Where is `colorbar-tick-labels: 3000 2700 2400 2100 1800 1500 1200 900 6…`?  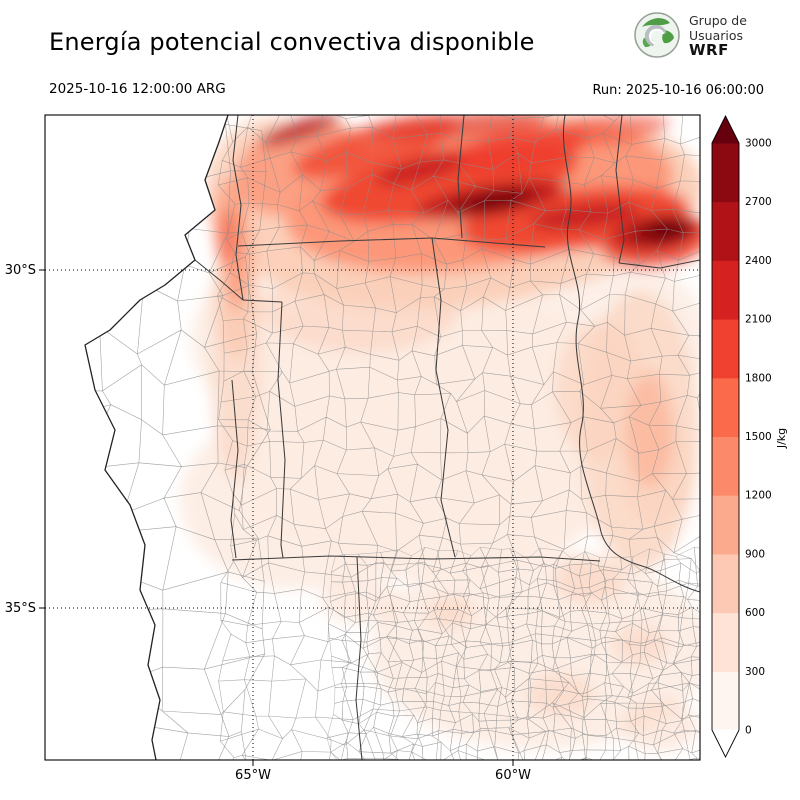 colorbar-tick-labels: 3000 2700 2400 2100 1800 1500 1200 900 6… is located at coordinates (758, 437).